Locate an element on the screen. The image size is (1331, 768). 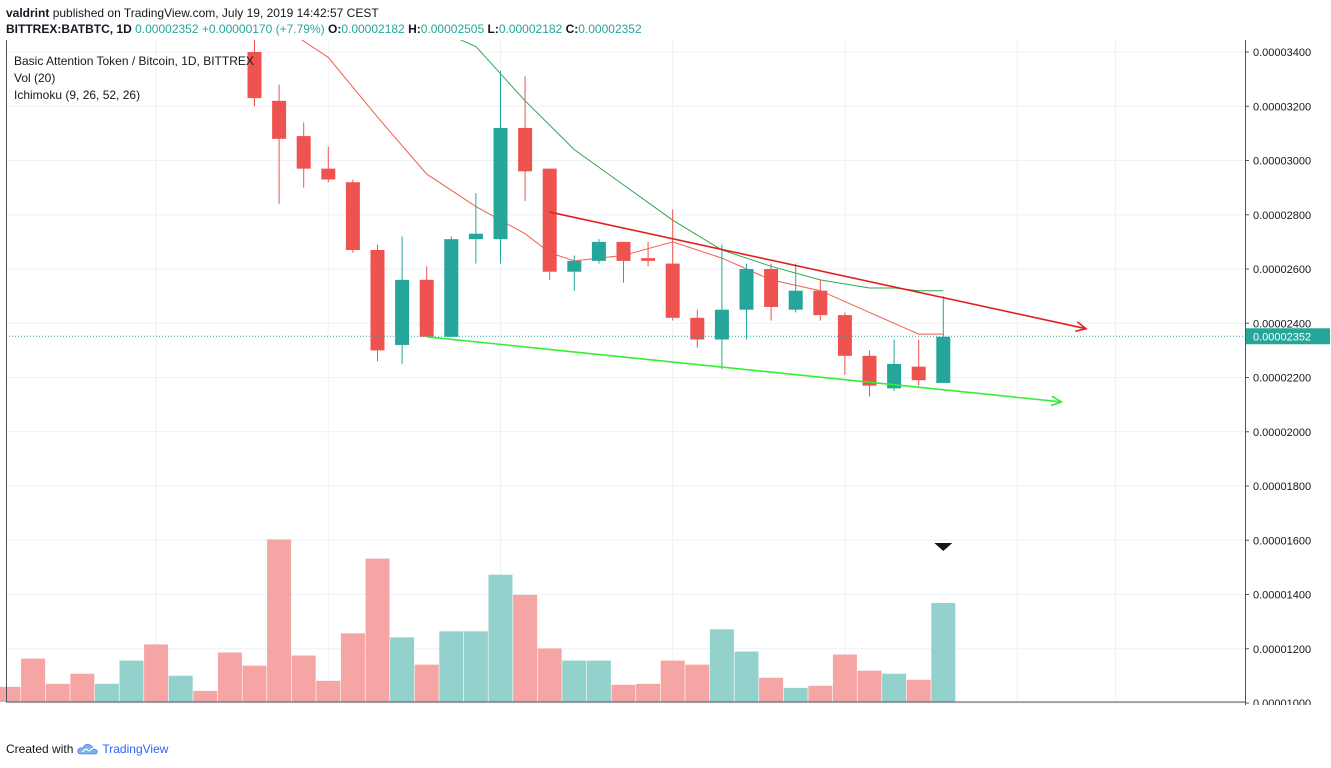
resistance-arrow is located at coordinates (1081, 327).